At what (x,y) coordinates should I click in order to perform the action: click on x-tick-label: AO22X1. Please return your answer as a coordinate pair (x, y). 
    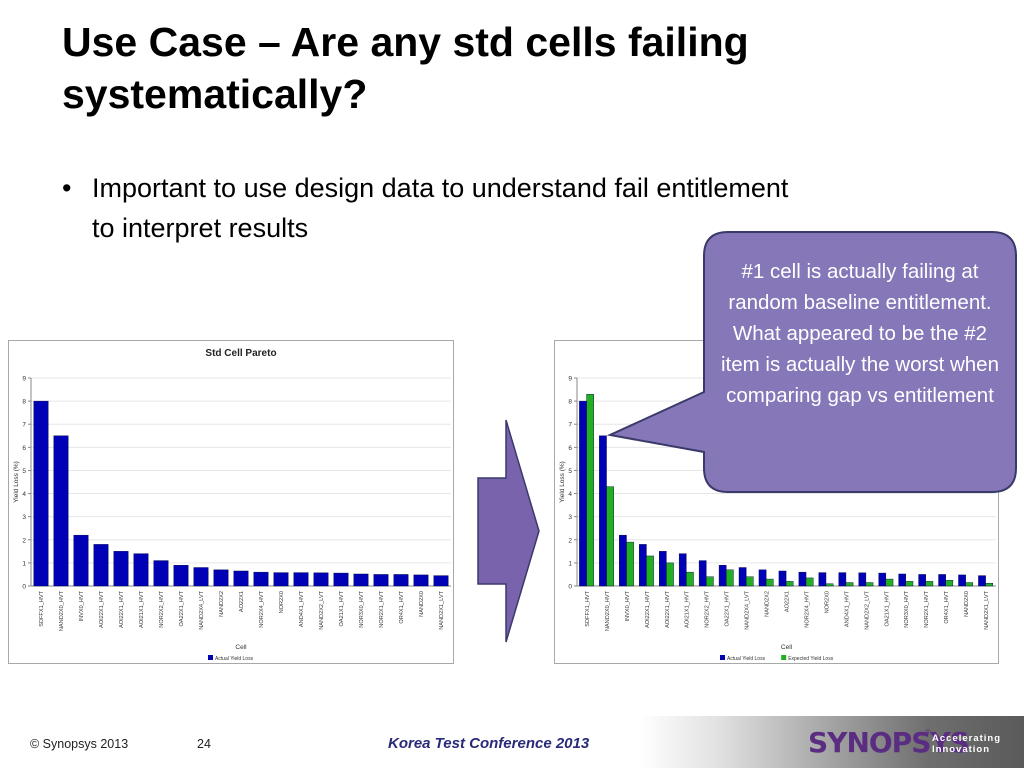
    Looking at the image, I should click on (242, 601).